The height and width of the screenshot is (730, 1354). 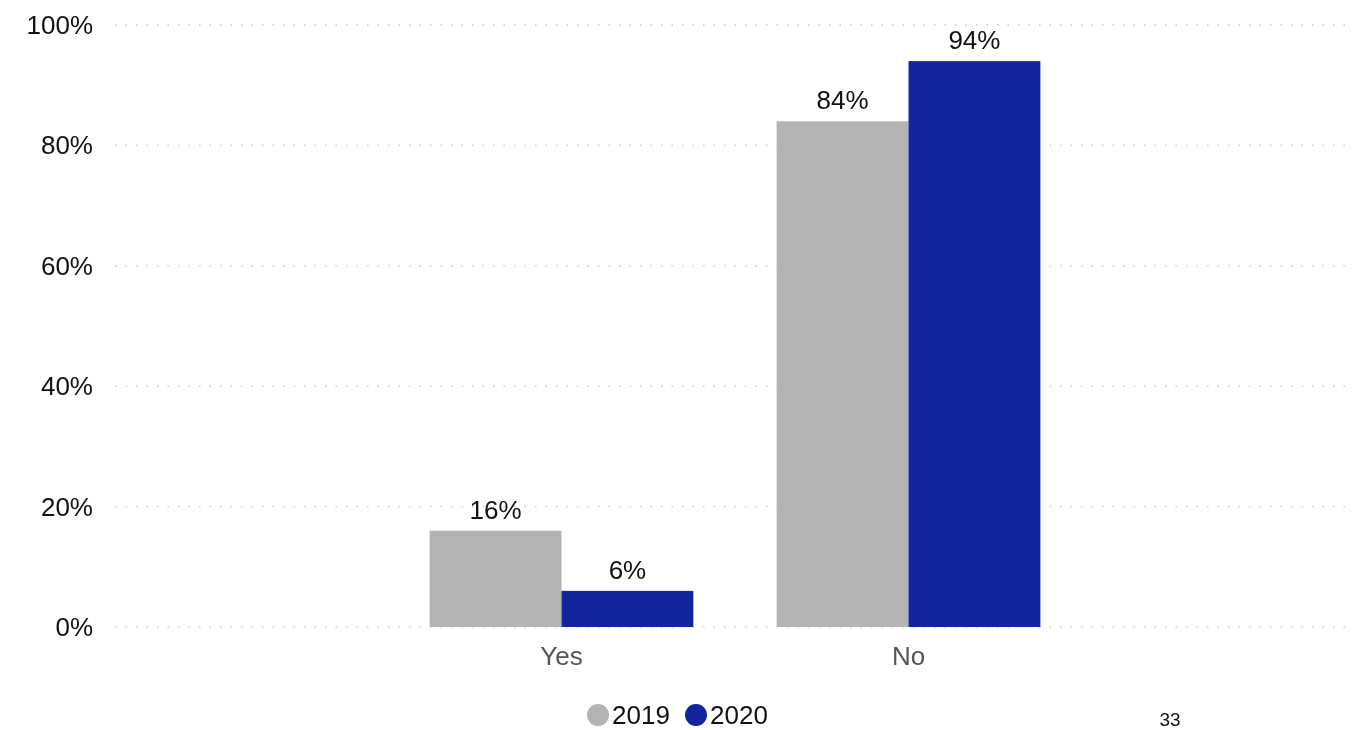 What do you see at coordinates (66, 265) in the screenshot?
I see `y-tick-label: 60%` at bounding box center [66, 265].